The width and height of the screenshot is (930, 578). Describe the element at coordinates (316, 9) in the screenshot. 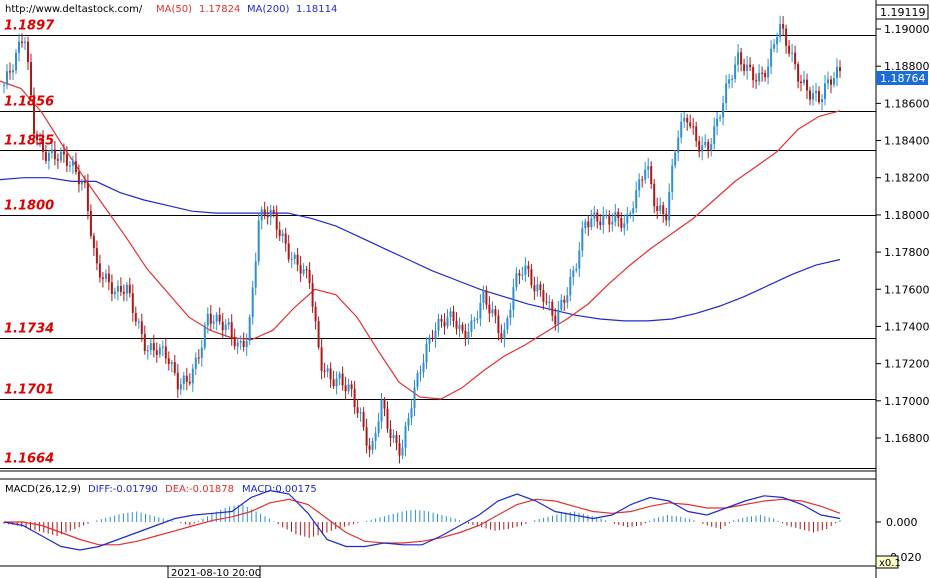

I see `ma200-value: 1.18114` at that location.